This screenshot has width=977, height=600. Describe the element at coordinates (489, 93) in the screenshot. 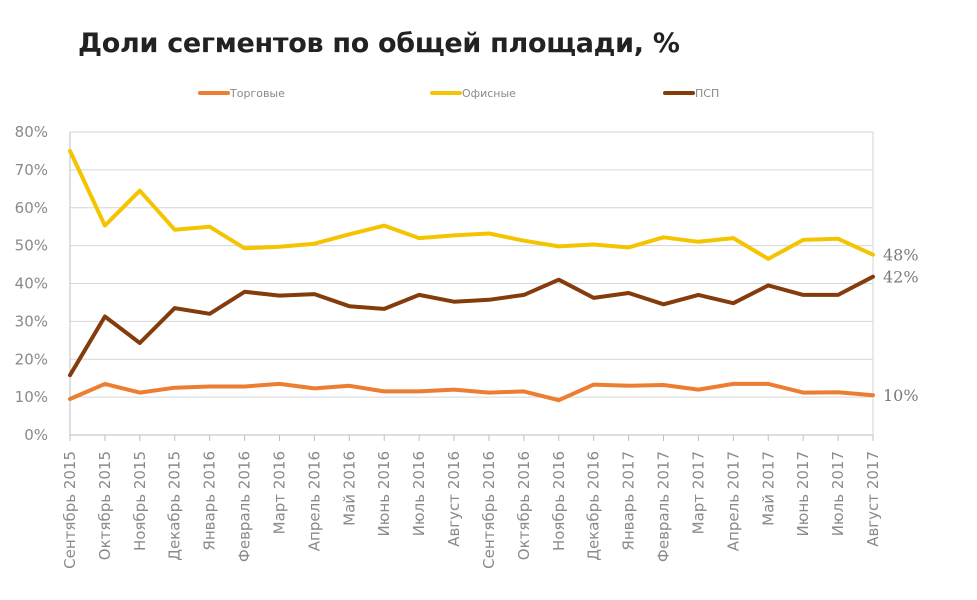

I see `legend-label: Офисные` at that location.